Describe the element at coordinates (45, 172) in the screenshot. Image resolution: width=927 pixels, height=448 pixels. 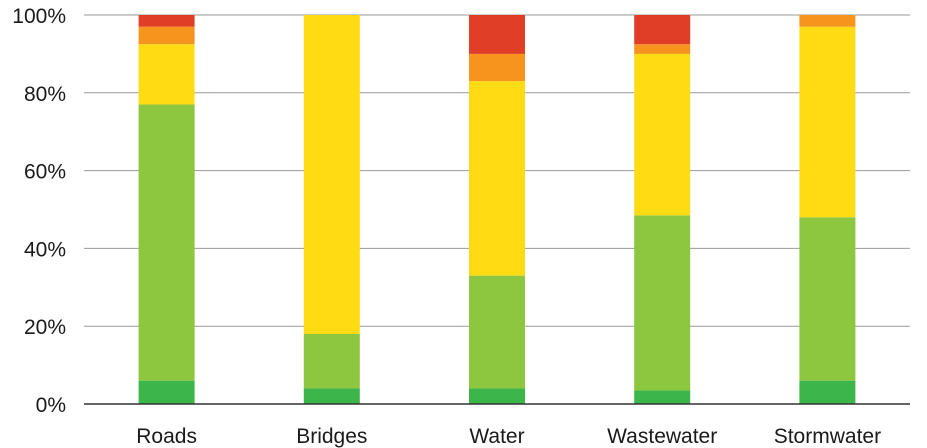
I see `y-tick-label: 60%` at that location.